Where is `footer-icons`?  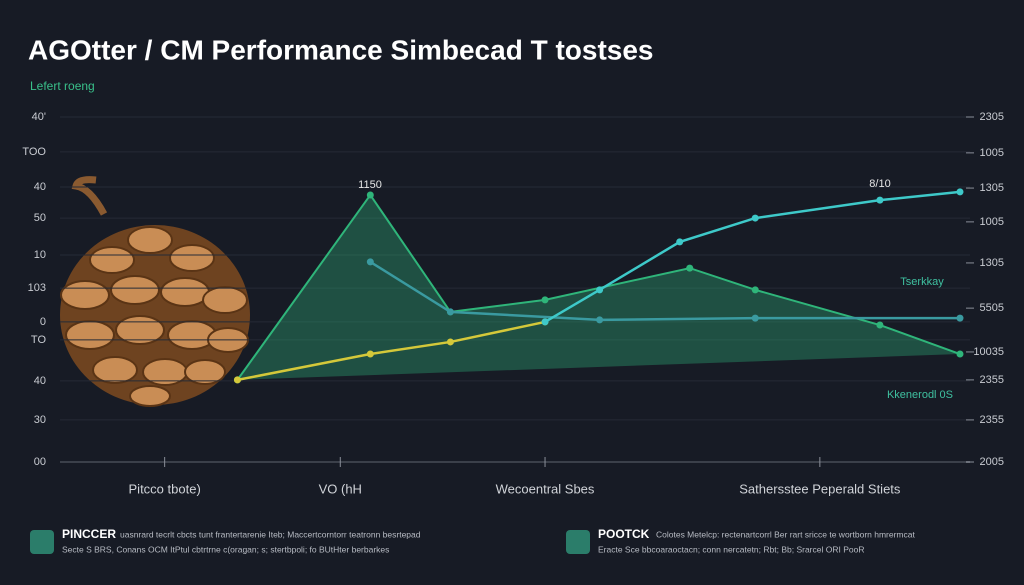
footer-icons is located at coordinates (310, 542).